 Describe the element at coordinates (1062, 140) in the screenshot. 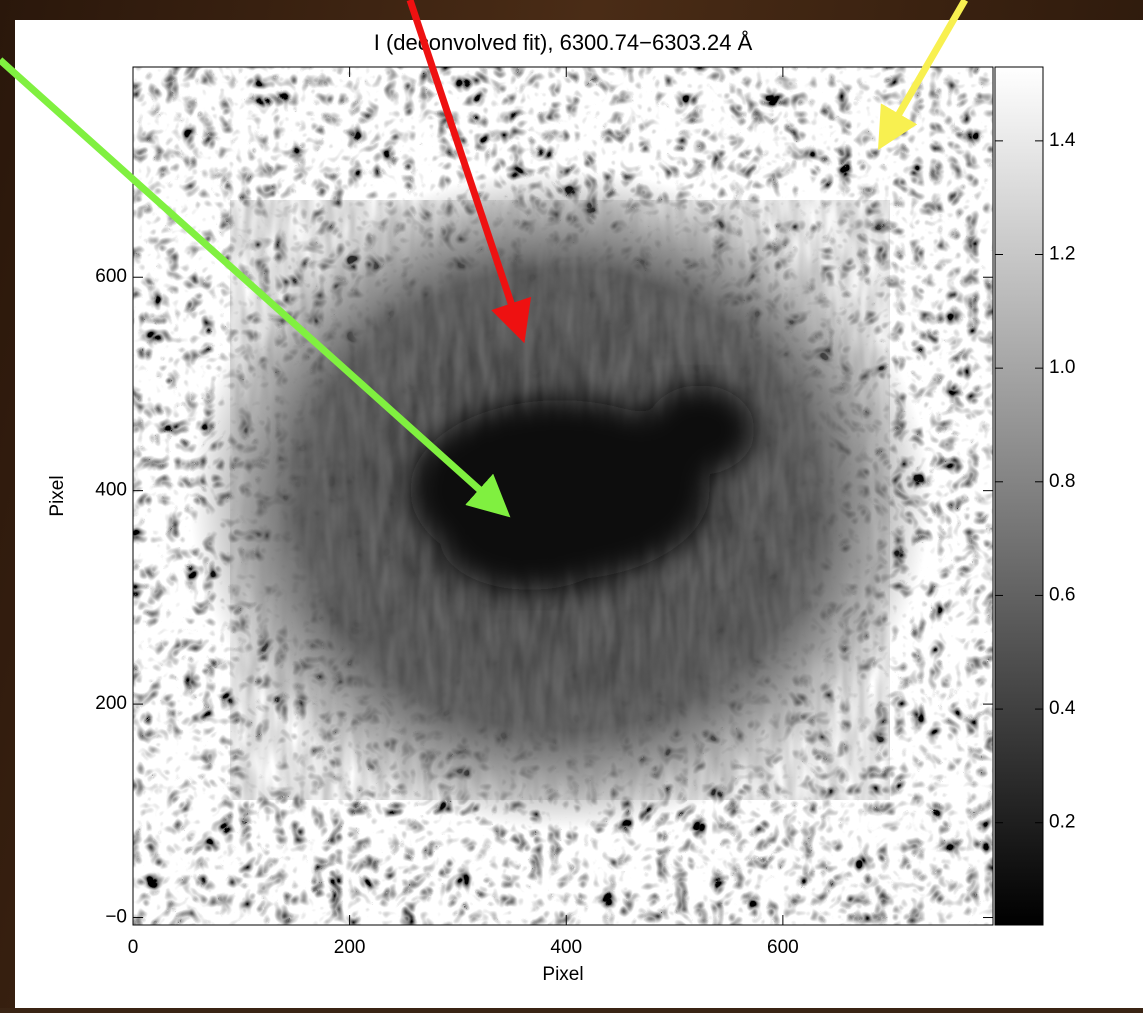

I see `colorbar-tick-label: 1.4` at that location.